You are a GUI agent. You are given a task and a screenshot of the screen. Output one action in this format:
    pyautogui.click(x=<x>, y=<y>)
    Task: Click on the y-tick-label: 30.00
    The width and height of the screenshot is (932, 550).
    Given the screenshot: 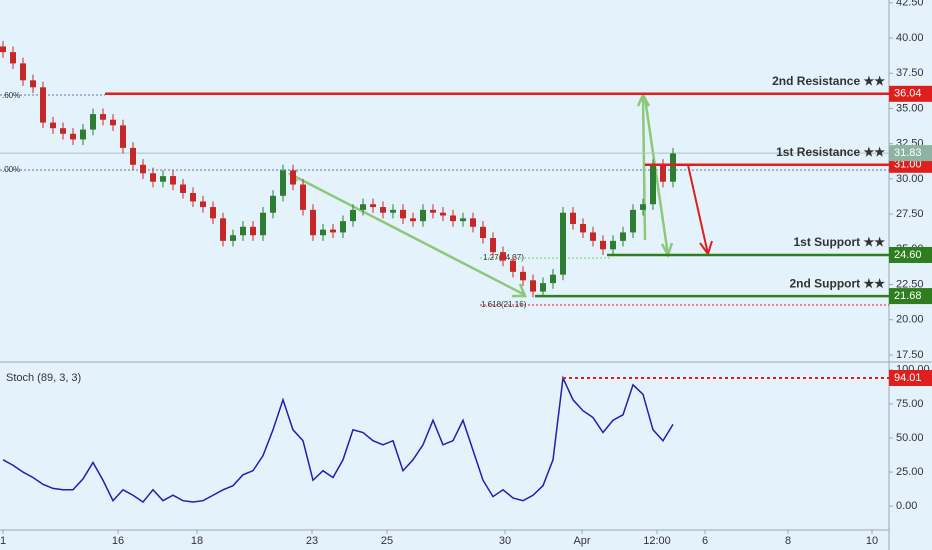 What is the action you would take?
    pyautogui.click(x=910, y=179)
    